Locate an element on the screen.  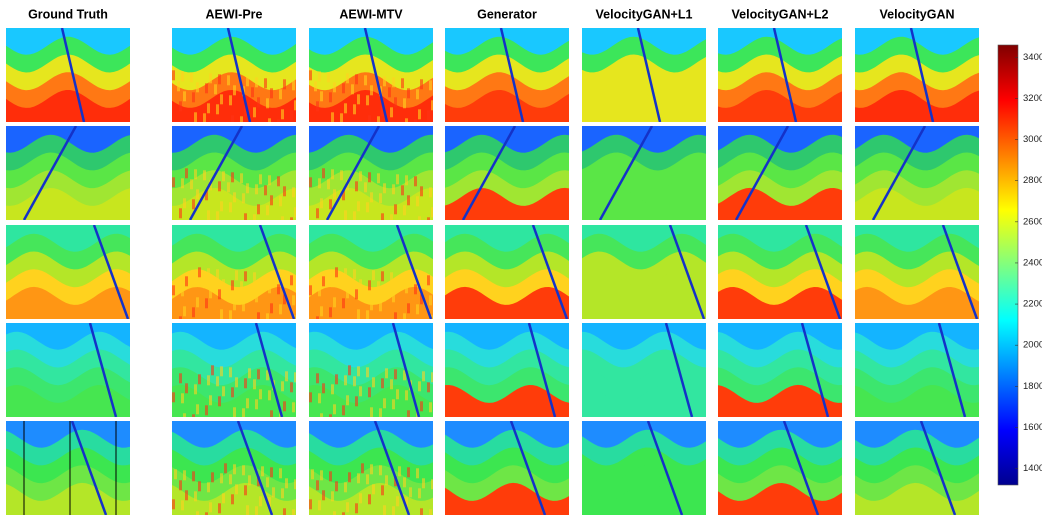
colorbar-tick-label: 2800 is located at coordinates (1032, 180).